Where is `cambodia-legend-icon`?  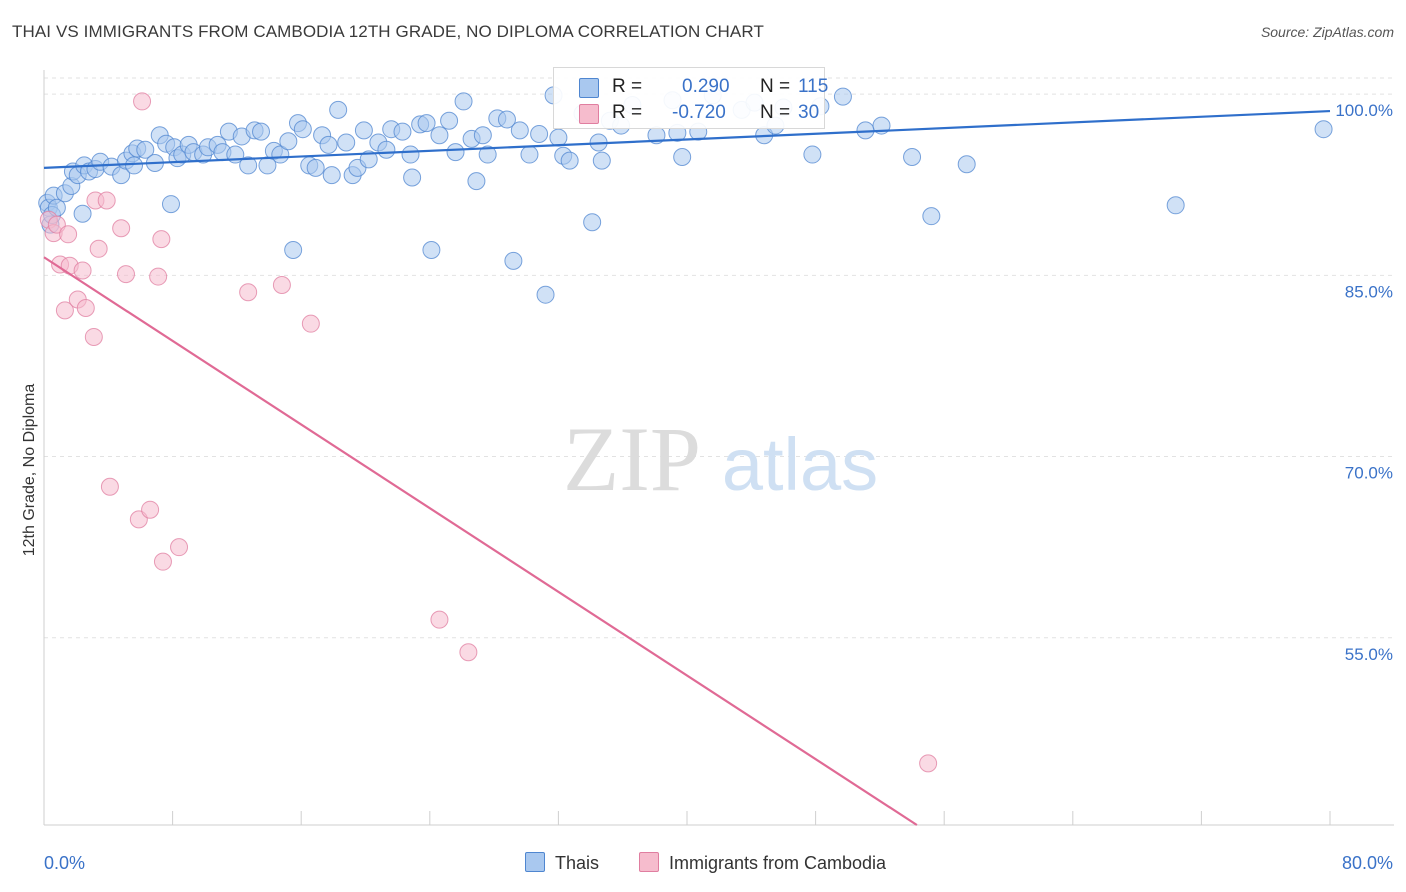 cambodia-legend-icon is located at coordinates (649, 862).